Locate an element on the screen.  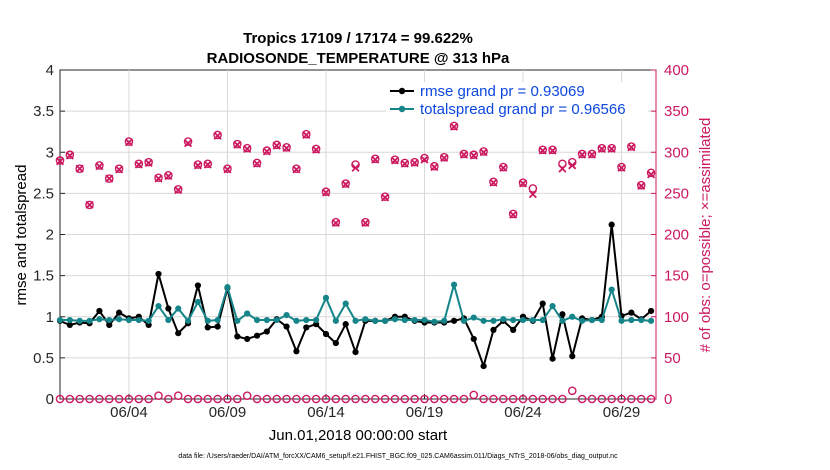
y-tick-label-right: 150 is located at coordinates (676, 276).